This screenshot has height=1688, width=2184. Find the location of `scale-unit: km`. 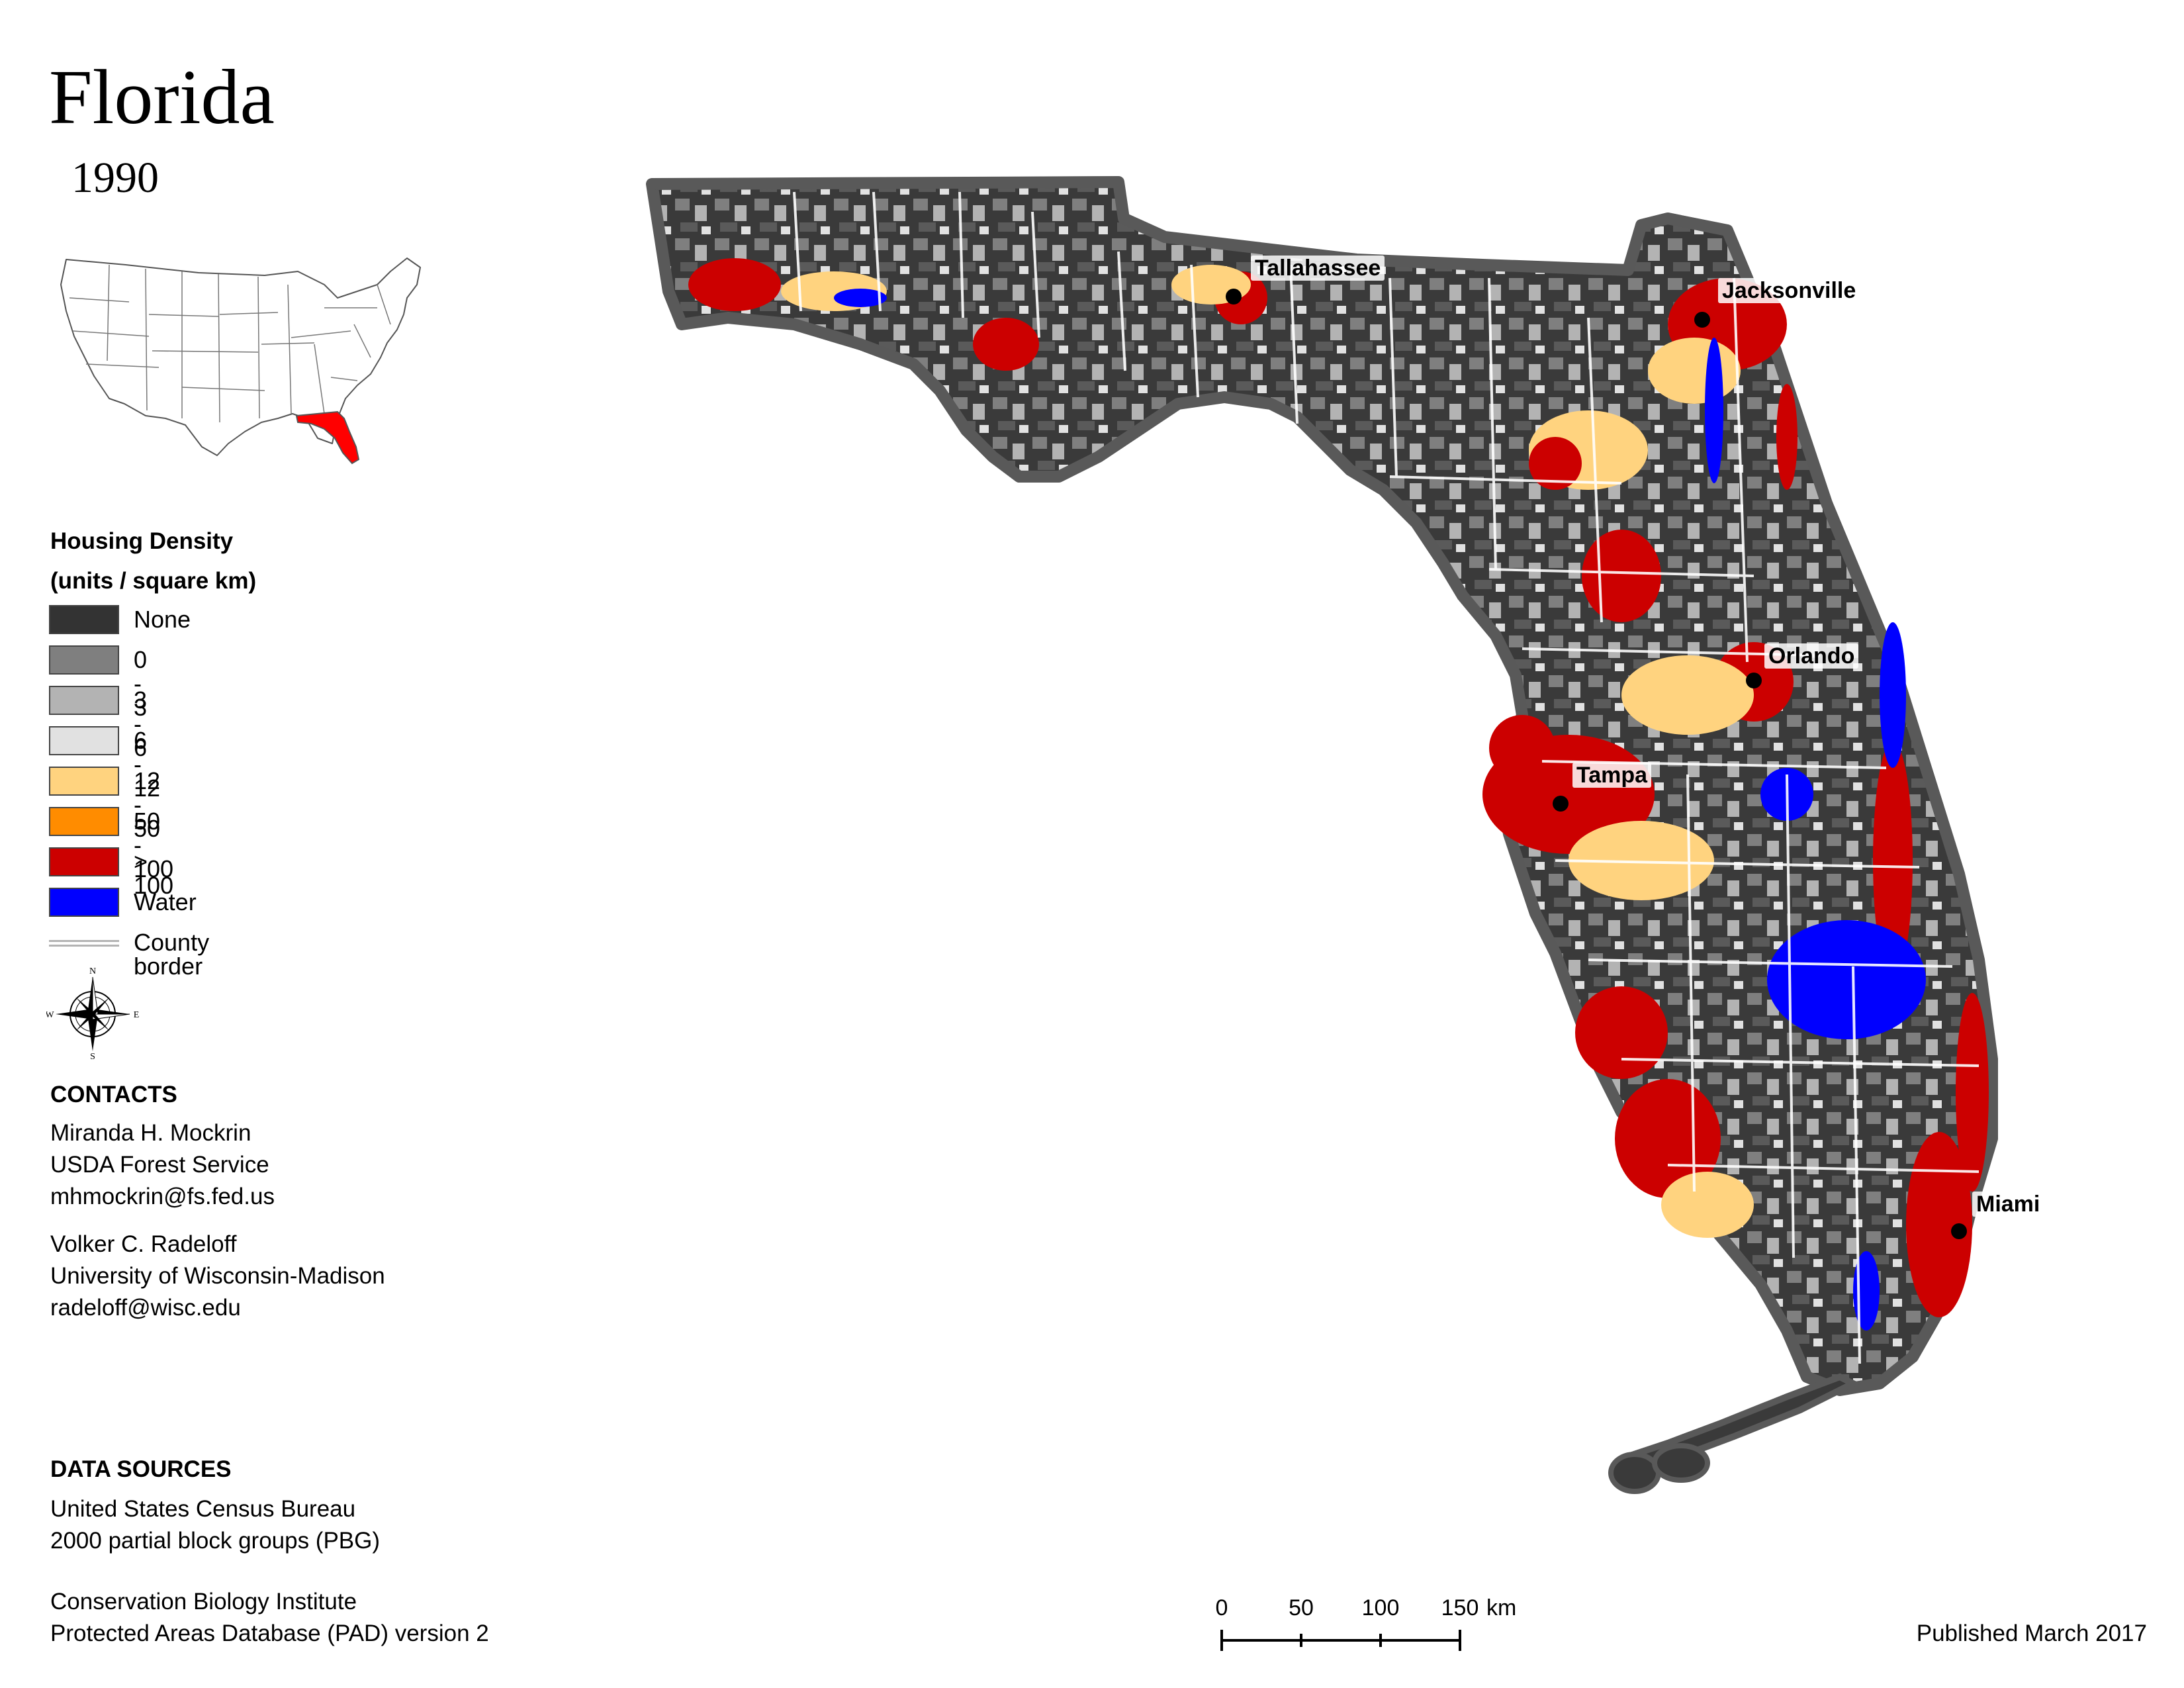

scale-unit: km is located at coordinates (1501, 1607).